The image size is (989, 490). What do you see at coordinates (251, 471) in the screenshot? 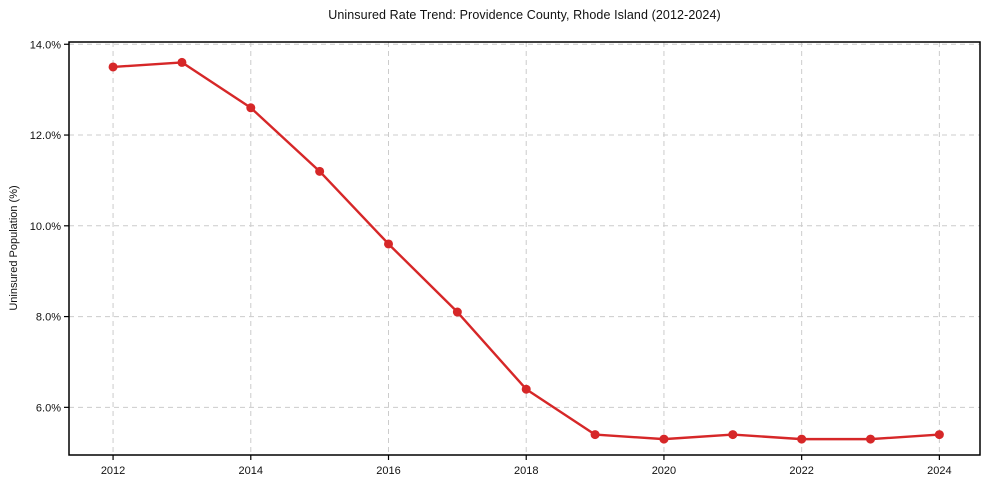
I see `x-tick-label: 2014` at bounding box center [251, 471].